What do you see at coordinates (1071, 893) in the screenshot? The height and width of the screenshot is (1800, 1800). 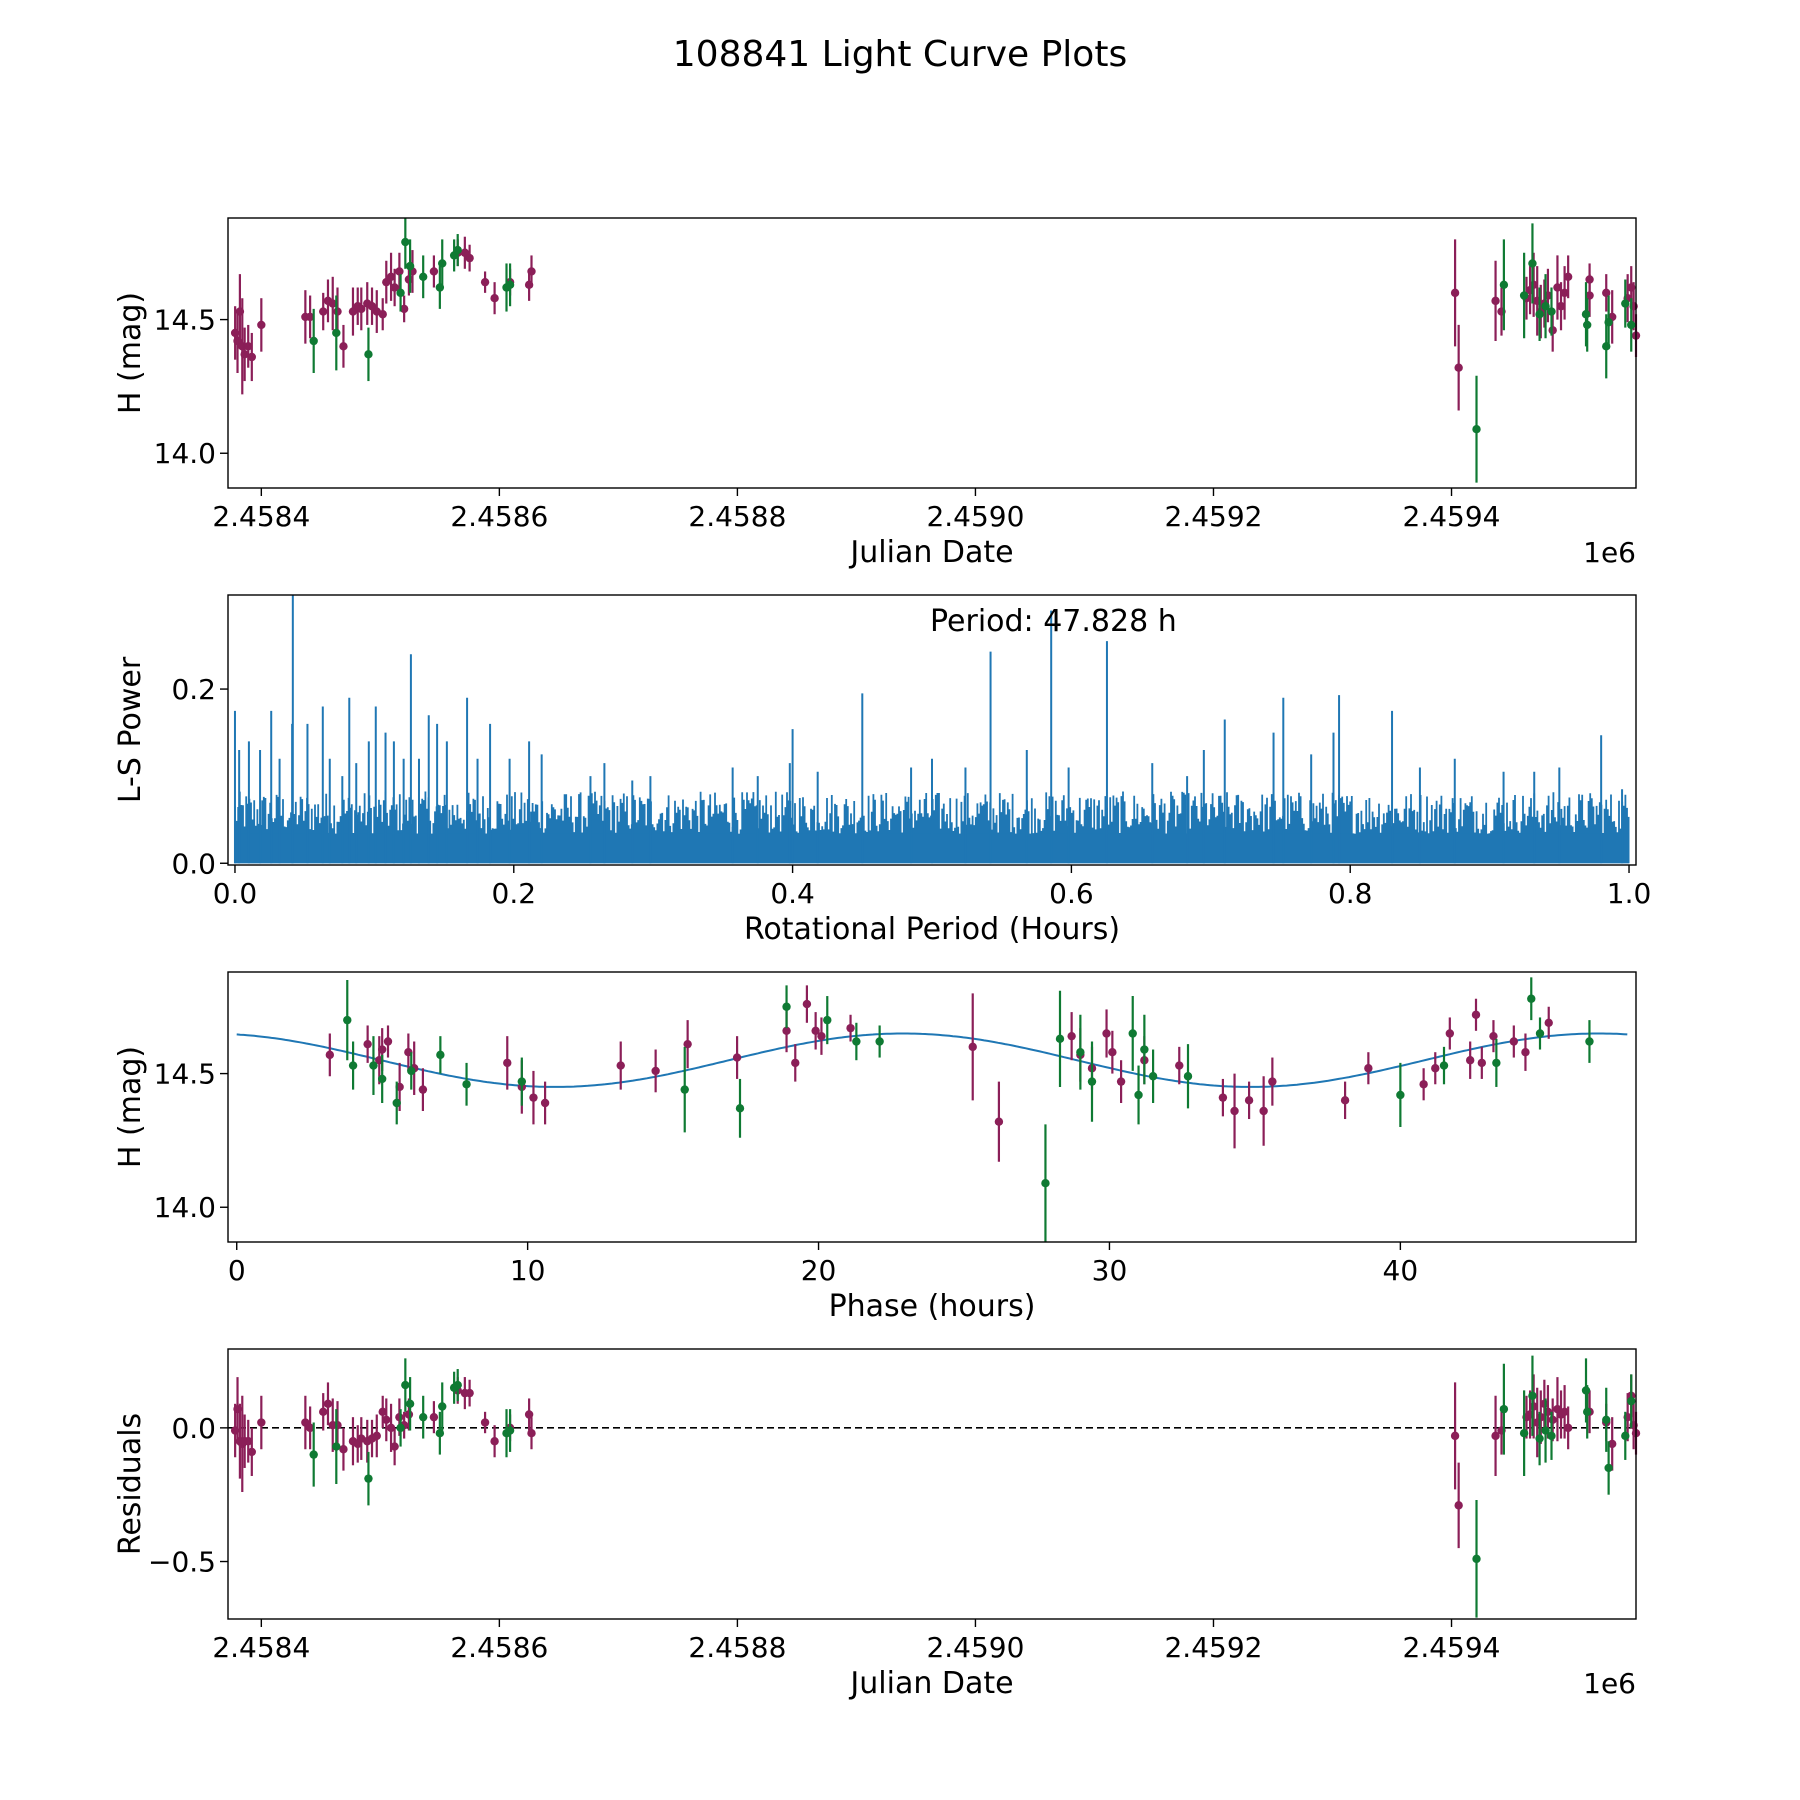 I see `x-tick-label: 0.6` at bounding box center [1071, 893].